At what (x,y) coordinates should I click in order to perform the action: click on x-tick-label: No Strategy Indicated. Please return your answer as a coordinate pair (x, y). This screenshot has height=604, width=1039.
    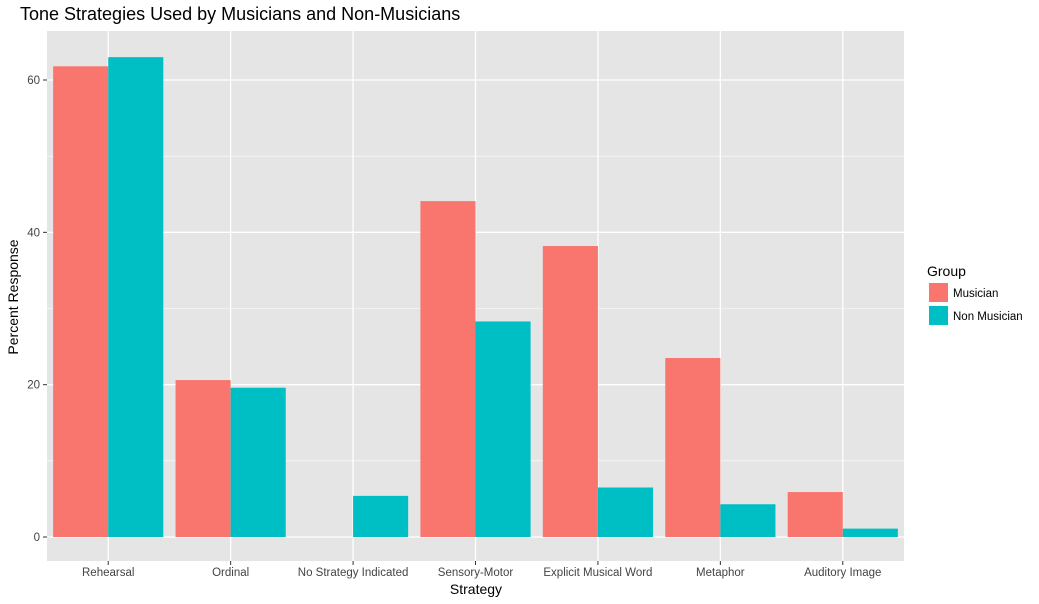
    Looking at the image, I should click on (353, 573).